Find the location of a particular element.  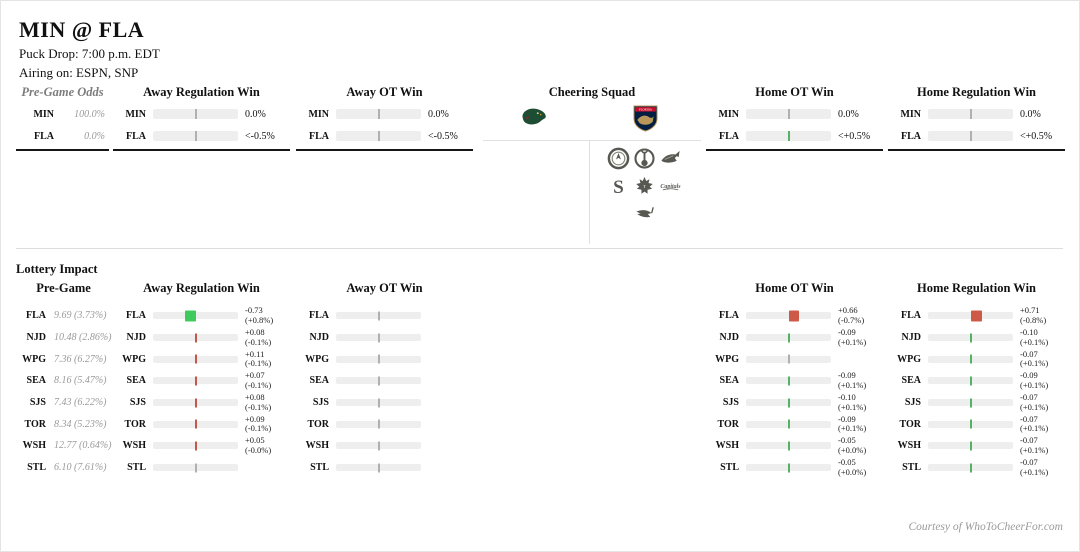

pre-game-odds-rows: MIN 100.0% FLA 0.0% is located at coordinates (62, 125).